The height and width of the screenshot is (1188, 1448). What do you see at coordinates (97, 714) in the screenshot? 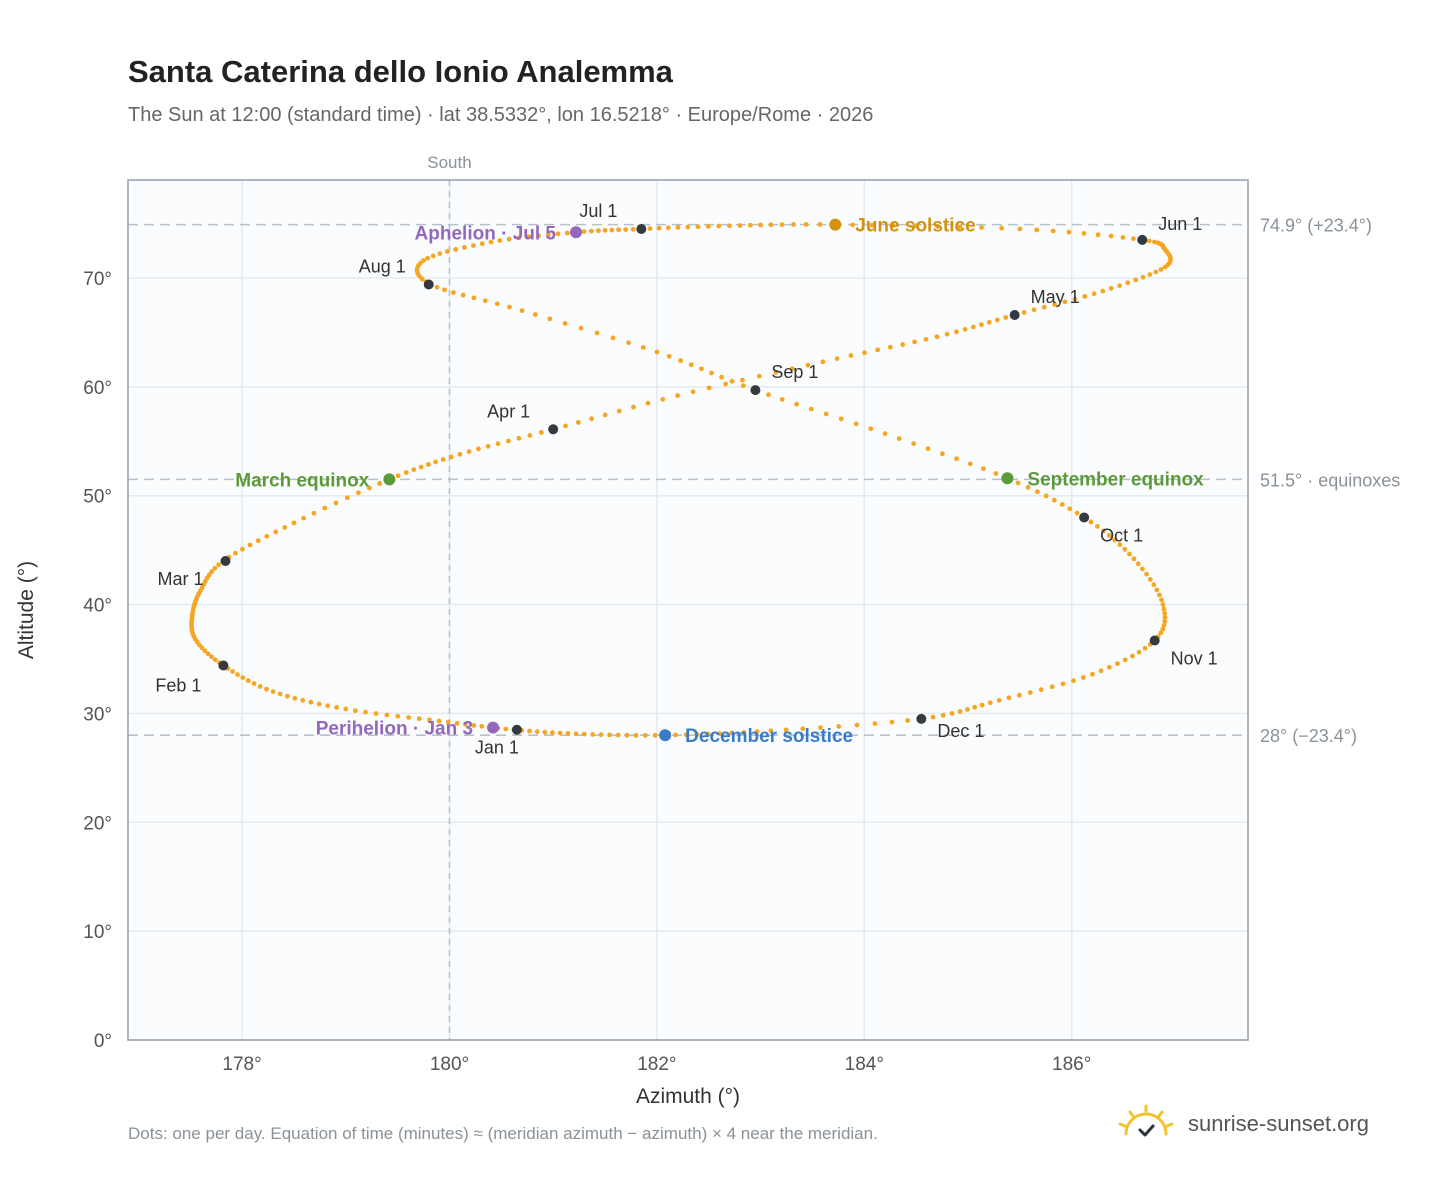
I see `y-tick-label: 30°` at bounding box center [97, 714].